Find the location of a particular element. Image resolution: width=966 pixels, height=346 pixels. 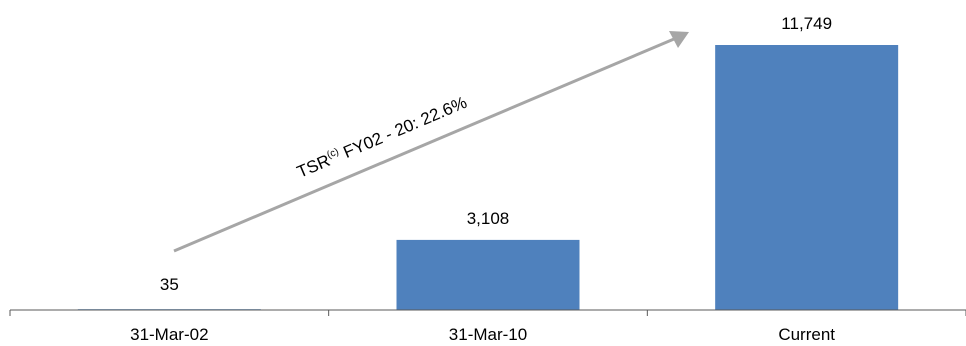

bar-value-label: 11,749 is located at coordinates (806, 23).